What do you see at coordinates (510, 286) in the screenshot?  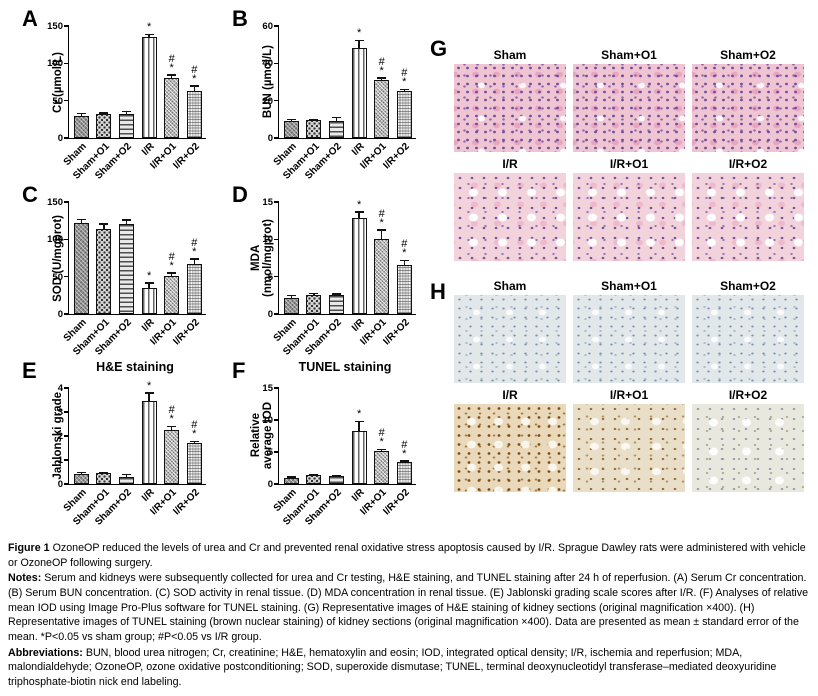 I see `image-group-label: Sham` at bounding box center [510, 286].